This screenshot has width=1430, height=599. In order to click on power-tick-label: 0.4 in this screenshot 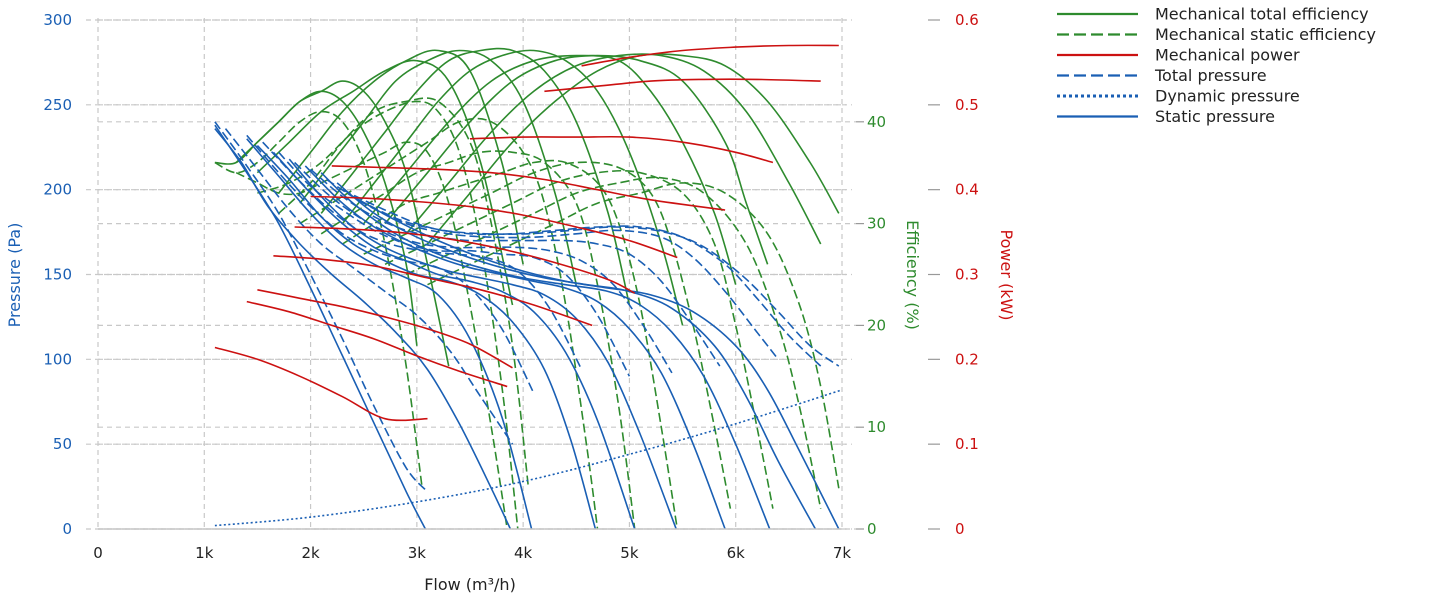, I will do `click(967, 190)`.